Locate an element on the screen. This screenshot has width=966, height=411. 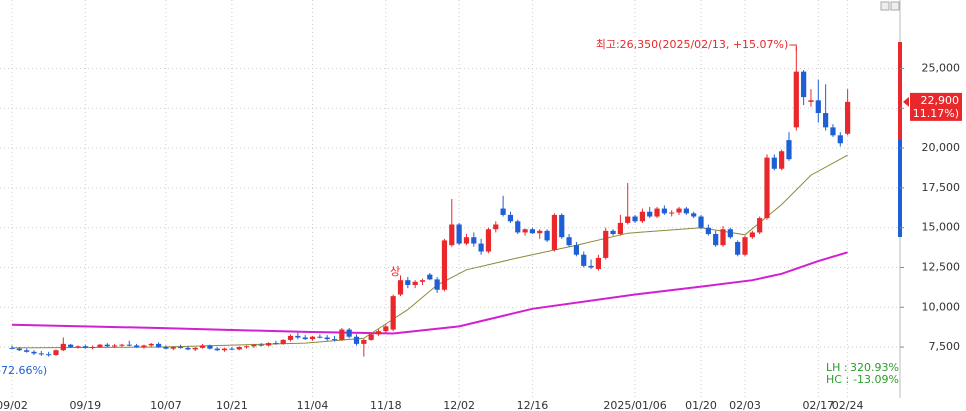
last-change-label: ( 11.17%) is located at coordinates (932, 113).